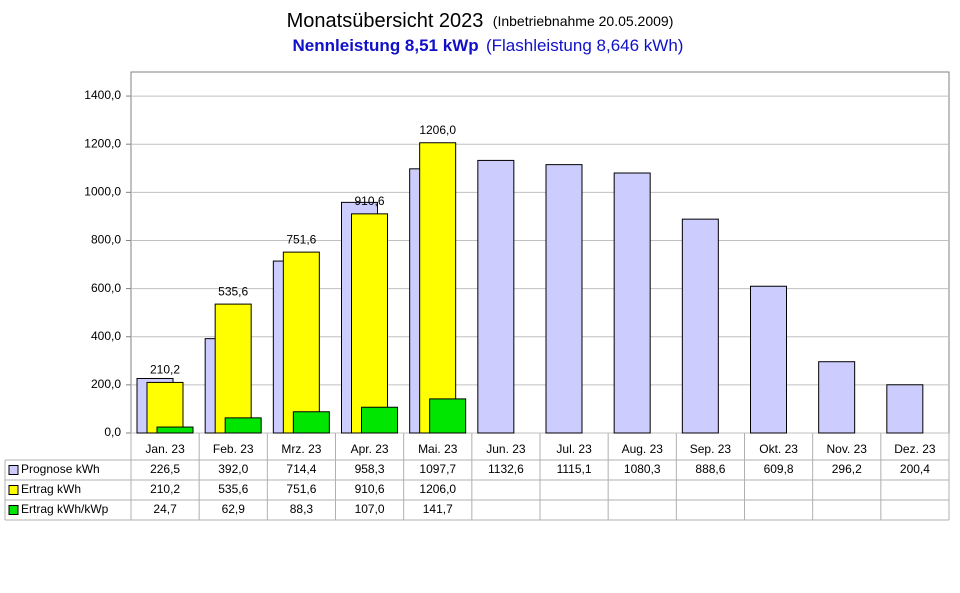 This screenshot has width=960, height=593. Describe the element at coordinates (165, 449) in the screenshot. I see `x-tick-label: Jan. 23` at that location.